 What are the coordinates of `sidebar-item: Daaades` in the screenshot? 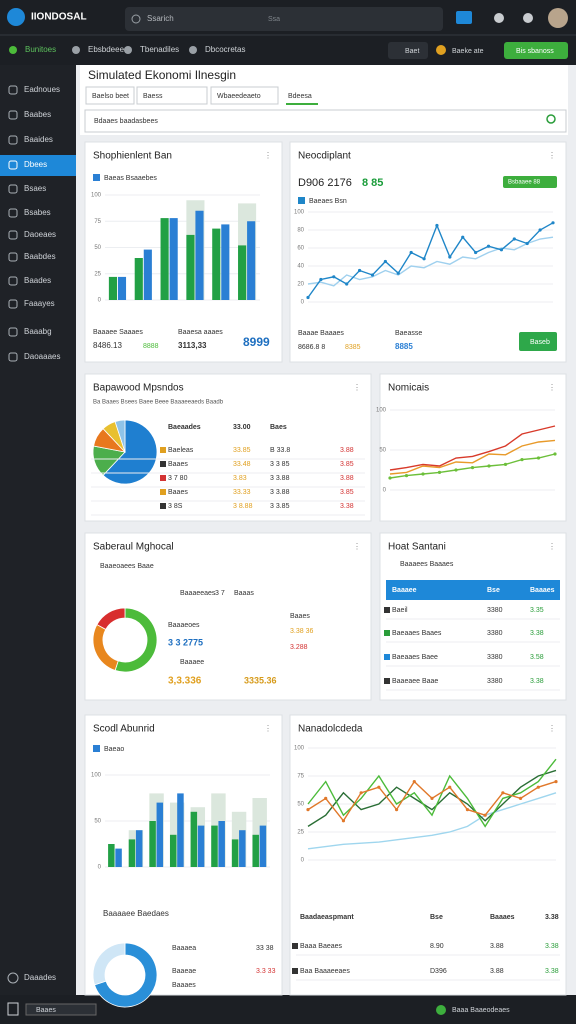 It's located at (40, 977).